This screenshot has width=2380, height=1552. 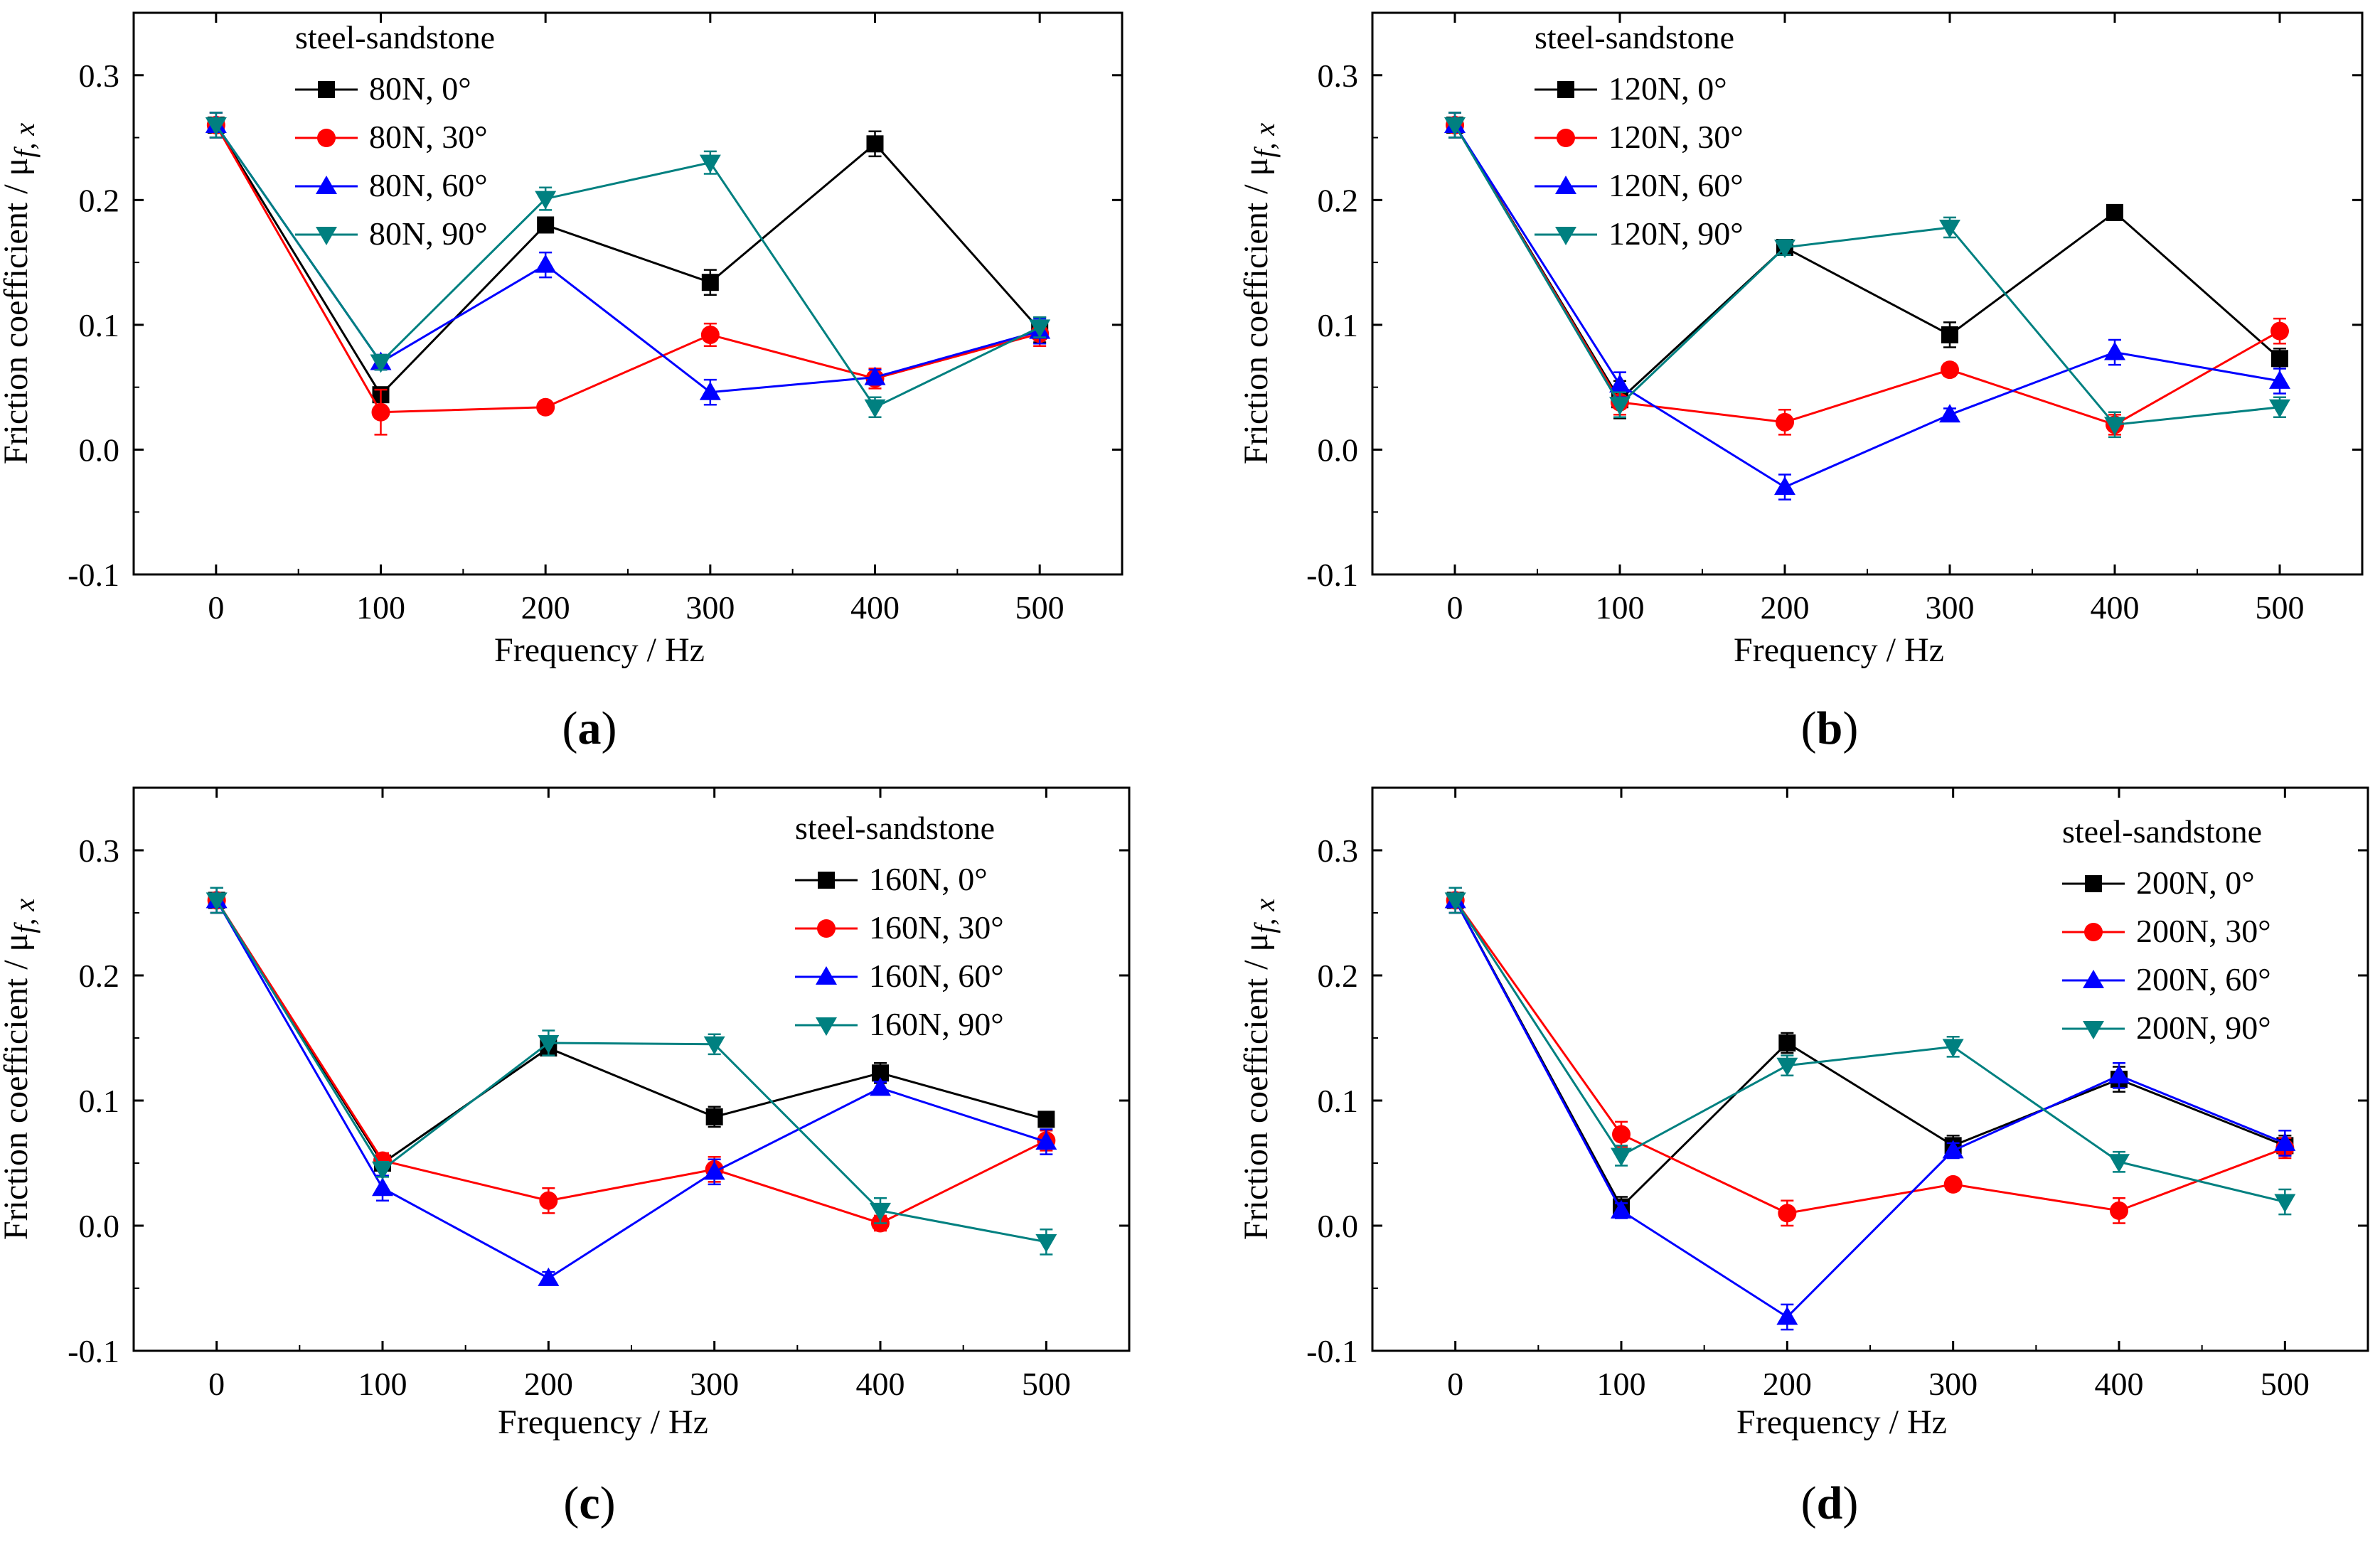 What do you see at coordinates (2203, 931) in the screenshot?
I see `legend-entry: 200N, 30°` at bounding box center [2203, 931].